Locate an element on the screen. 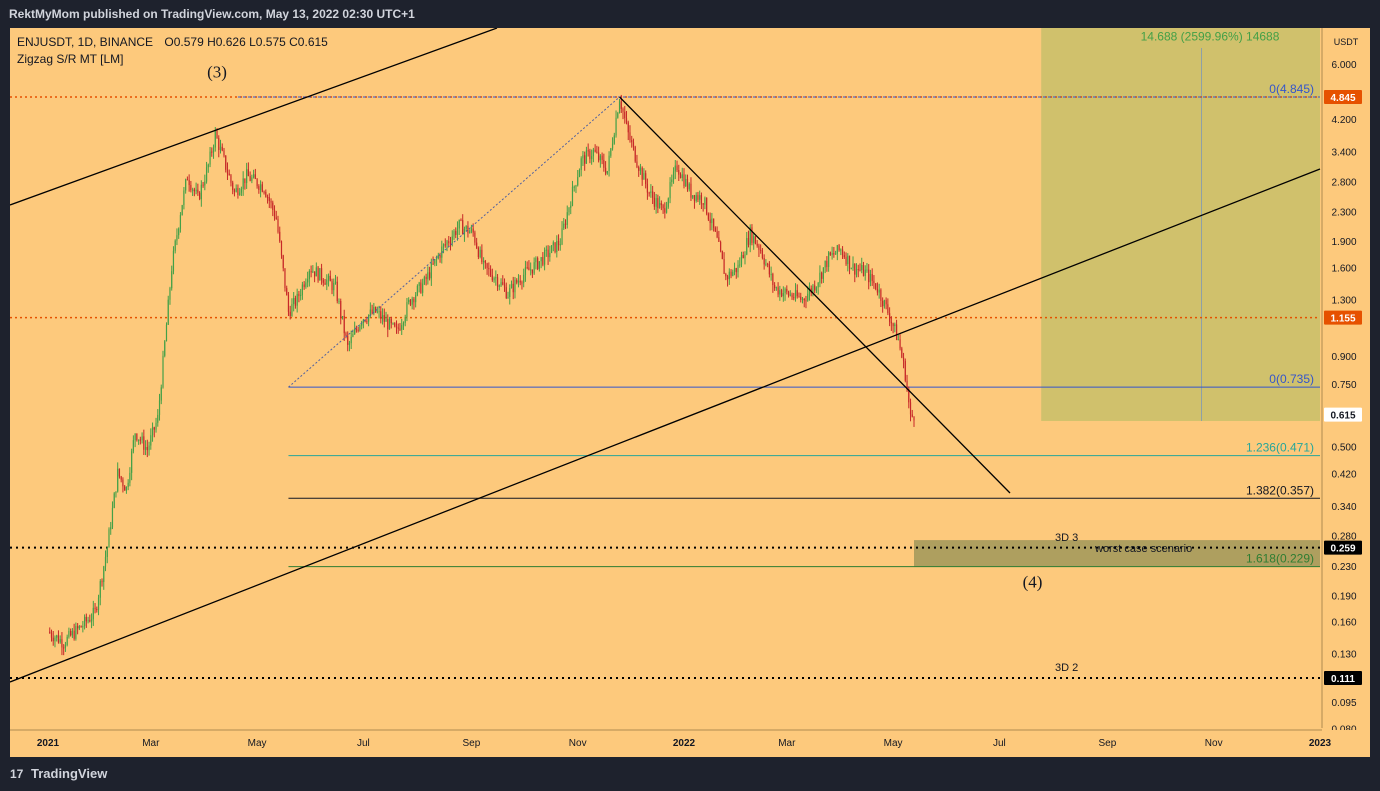  tradingview-brand: 17 TradingView is located at coordinates (58, 773).